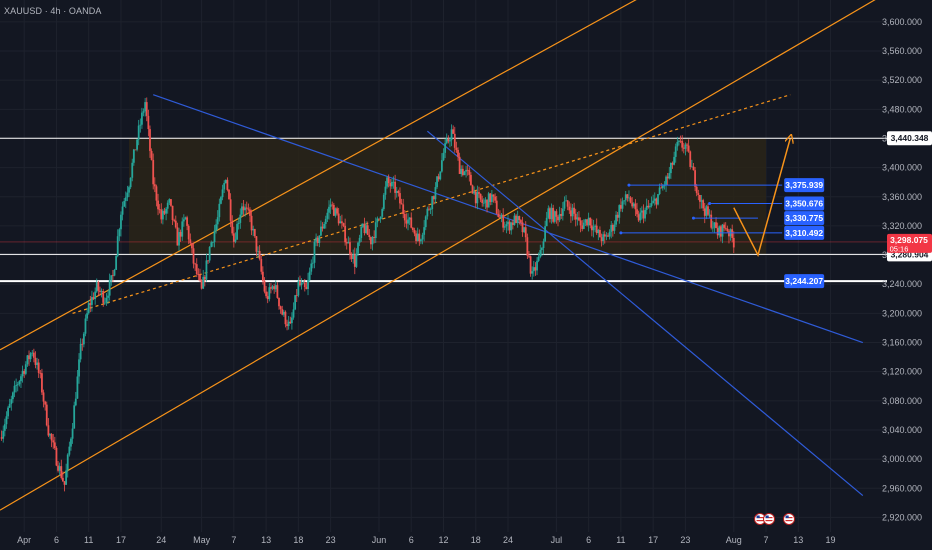  I want to click on y-tick-label: 3,080.000, so click(902, 401).